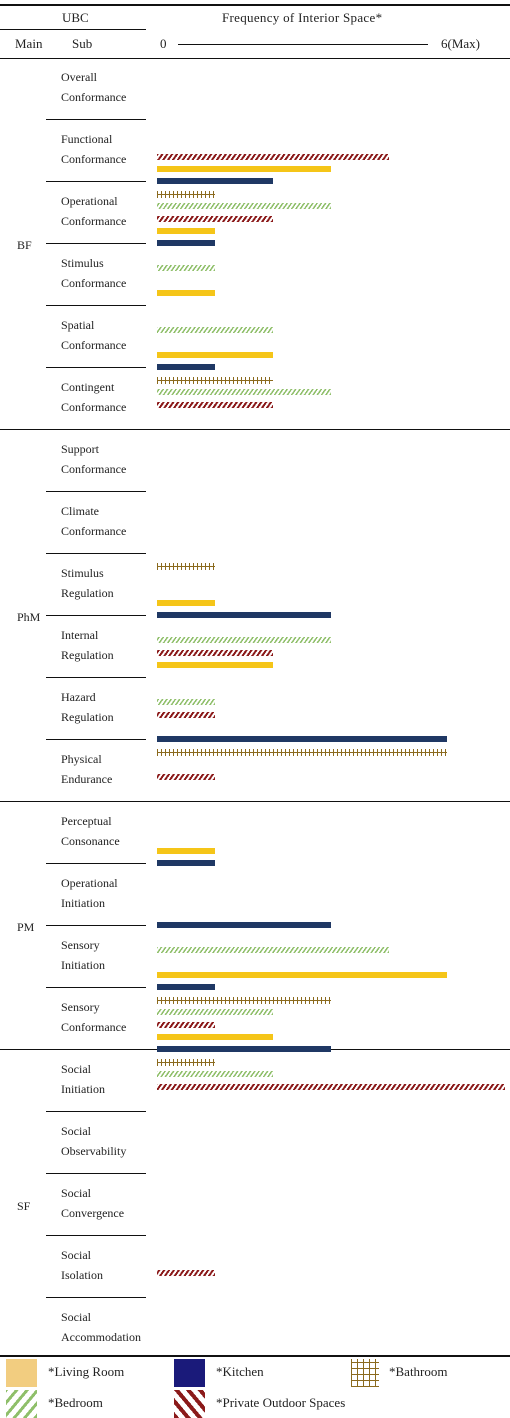 This screenshot has height=1418, width=510. What do you see at coordinates (94, 1151) in the screenshot?
I see `sub-label-line2: Observability` at bounding box center [94, 1151].